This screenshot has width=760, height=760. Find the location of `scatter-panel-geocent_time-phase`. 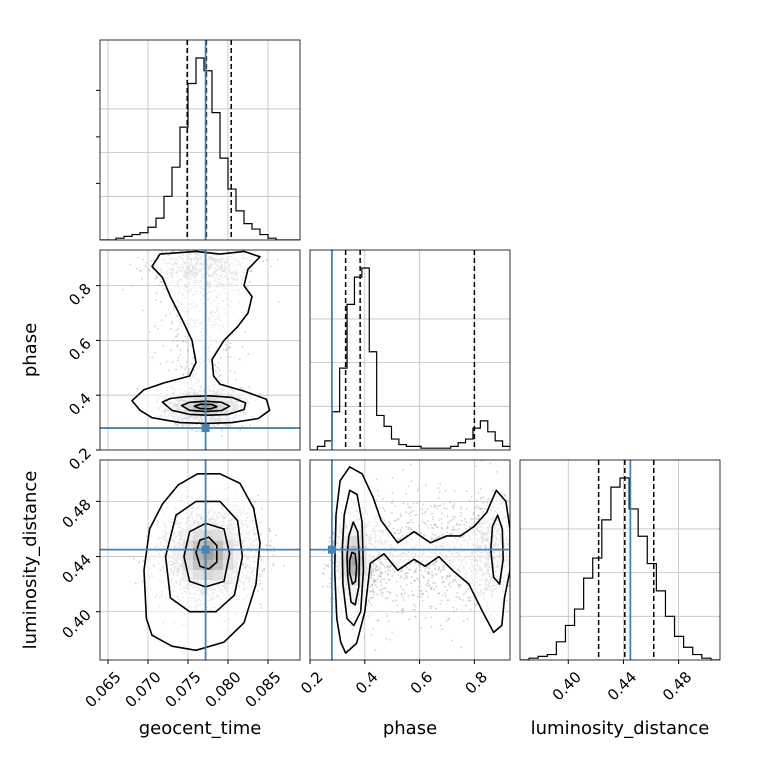

scatter-panel-geocent_time-phase is located at coordinates (200, 339).